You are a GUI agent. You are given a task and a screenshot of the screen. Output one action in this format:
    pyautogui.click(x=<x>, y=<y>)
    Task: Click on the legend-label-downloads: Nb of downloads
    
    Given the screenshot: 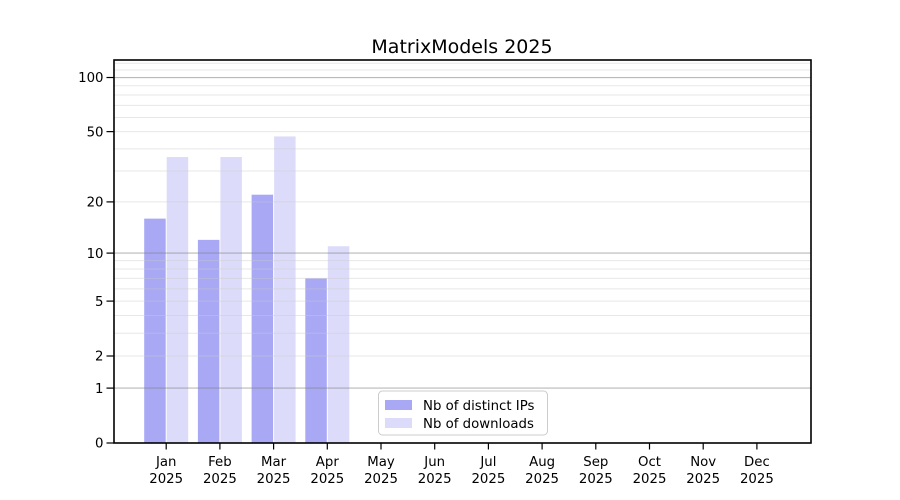 What is the action you would take?
    pyautogui.click(x=478, y=424)
    